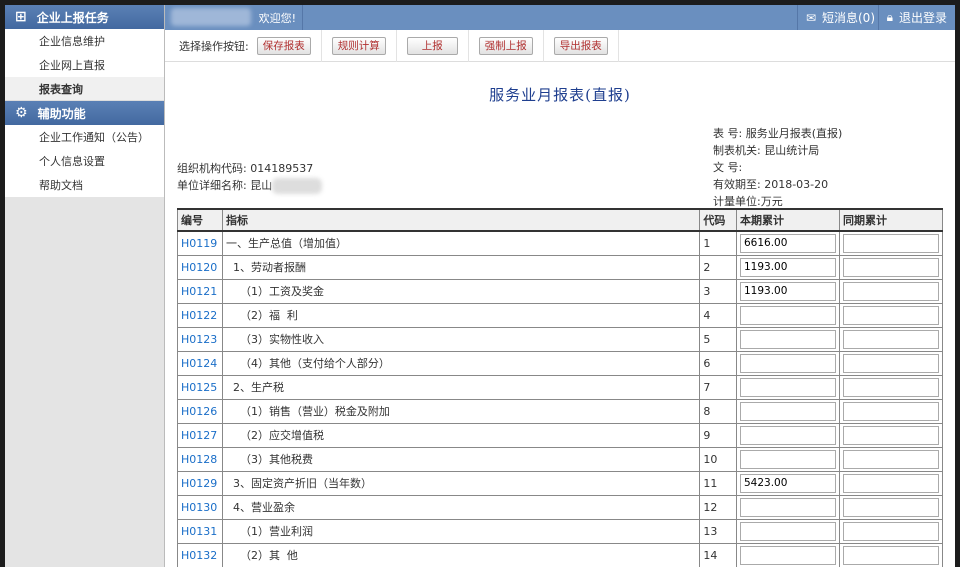  What do you see at coordinates (787, 483) in the screenshot?
I see `current-period-input: 5423.00` at bounding box center [787, 483].